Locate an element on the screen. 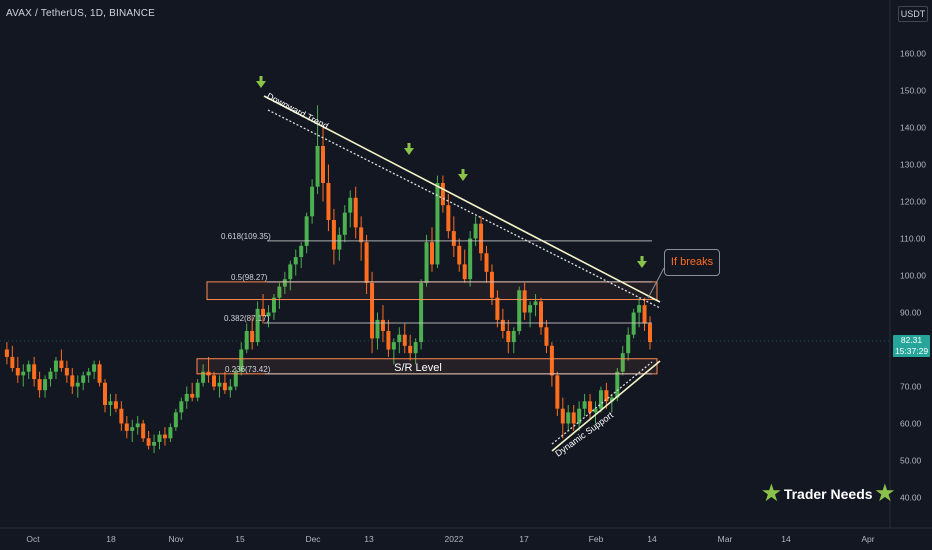  arrow-shaft is located at coordinates (409, 146).